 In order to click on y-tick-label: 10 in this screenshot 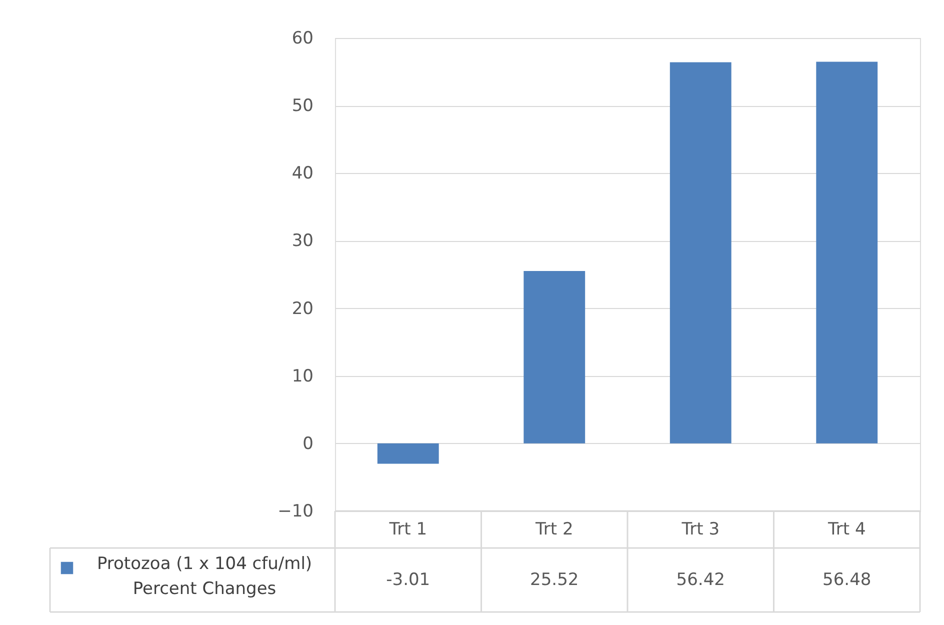, I will do `click(303, 376)`.